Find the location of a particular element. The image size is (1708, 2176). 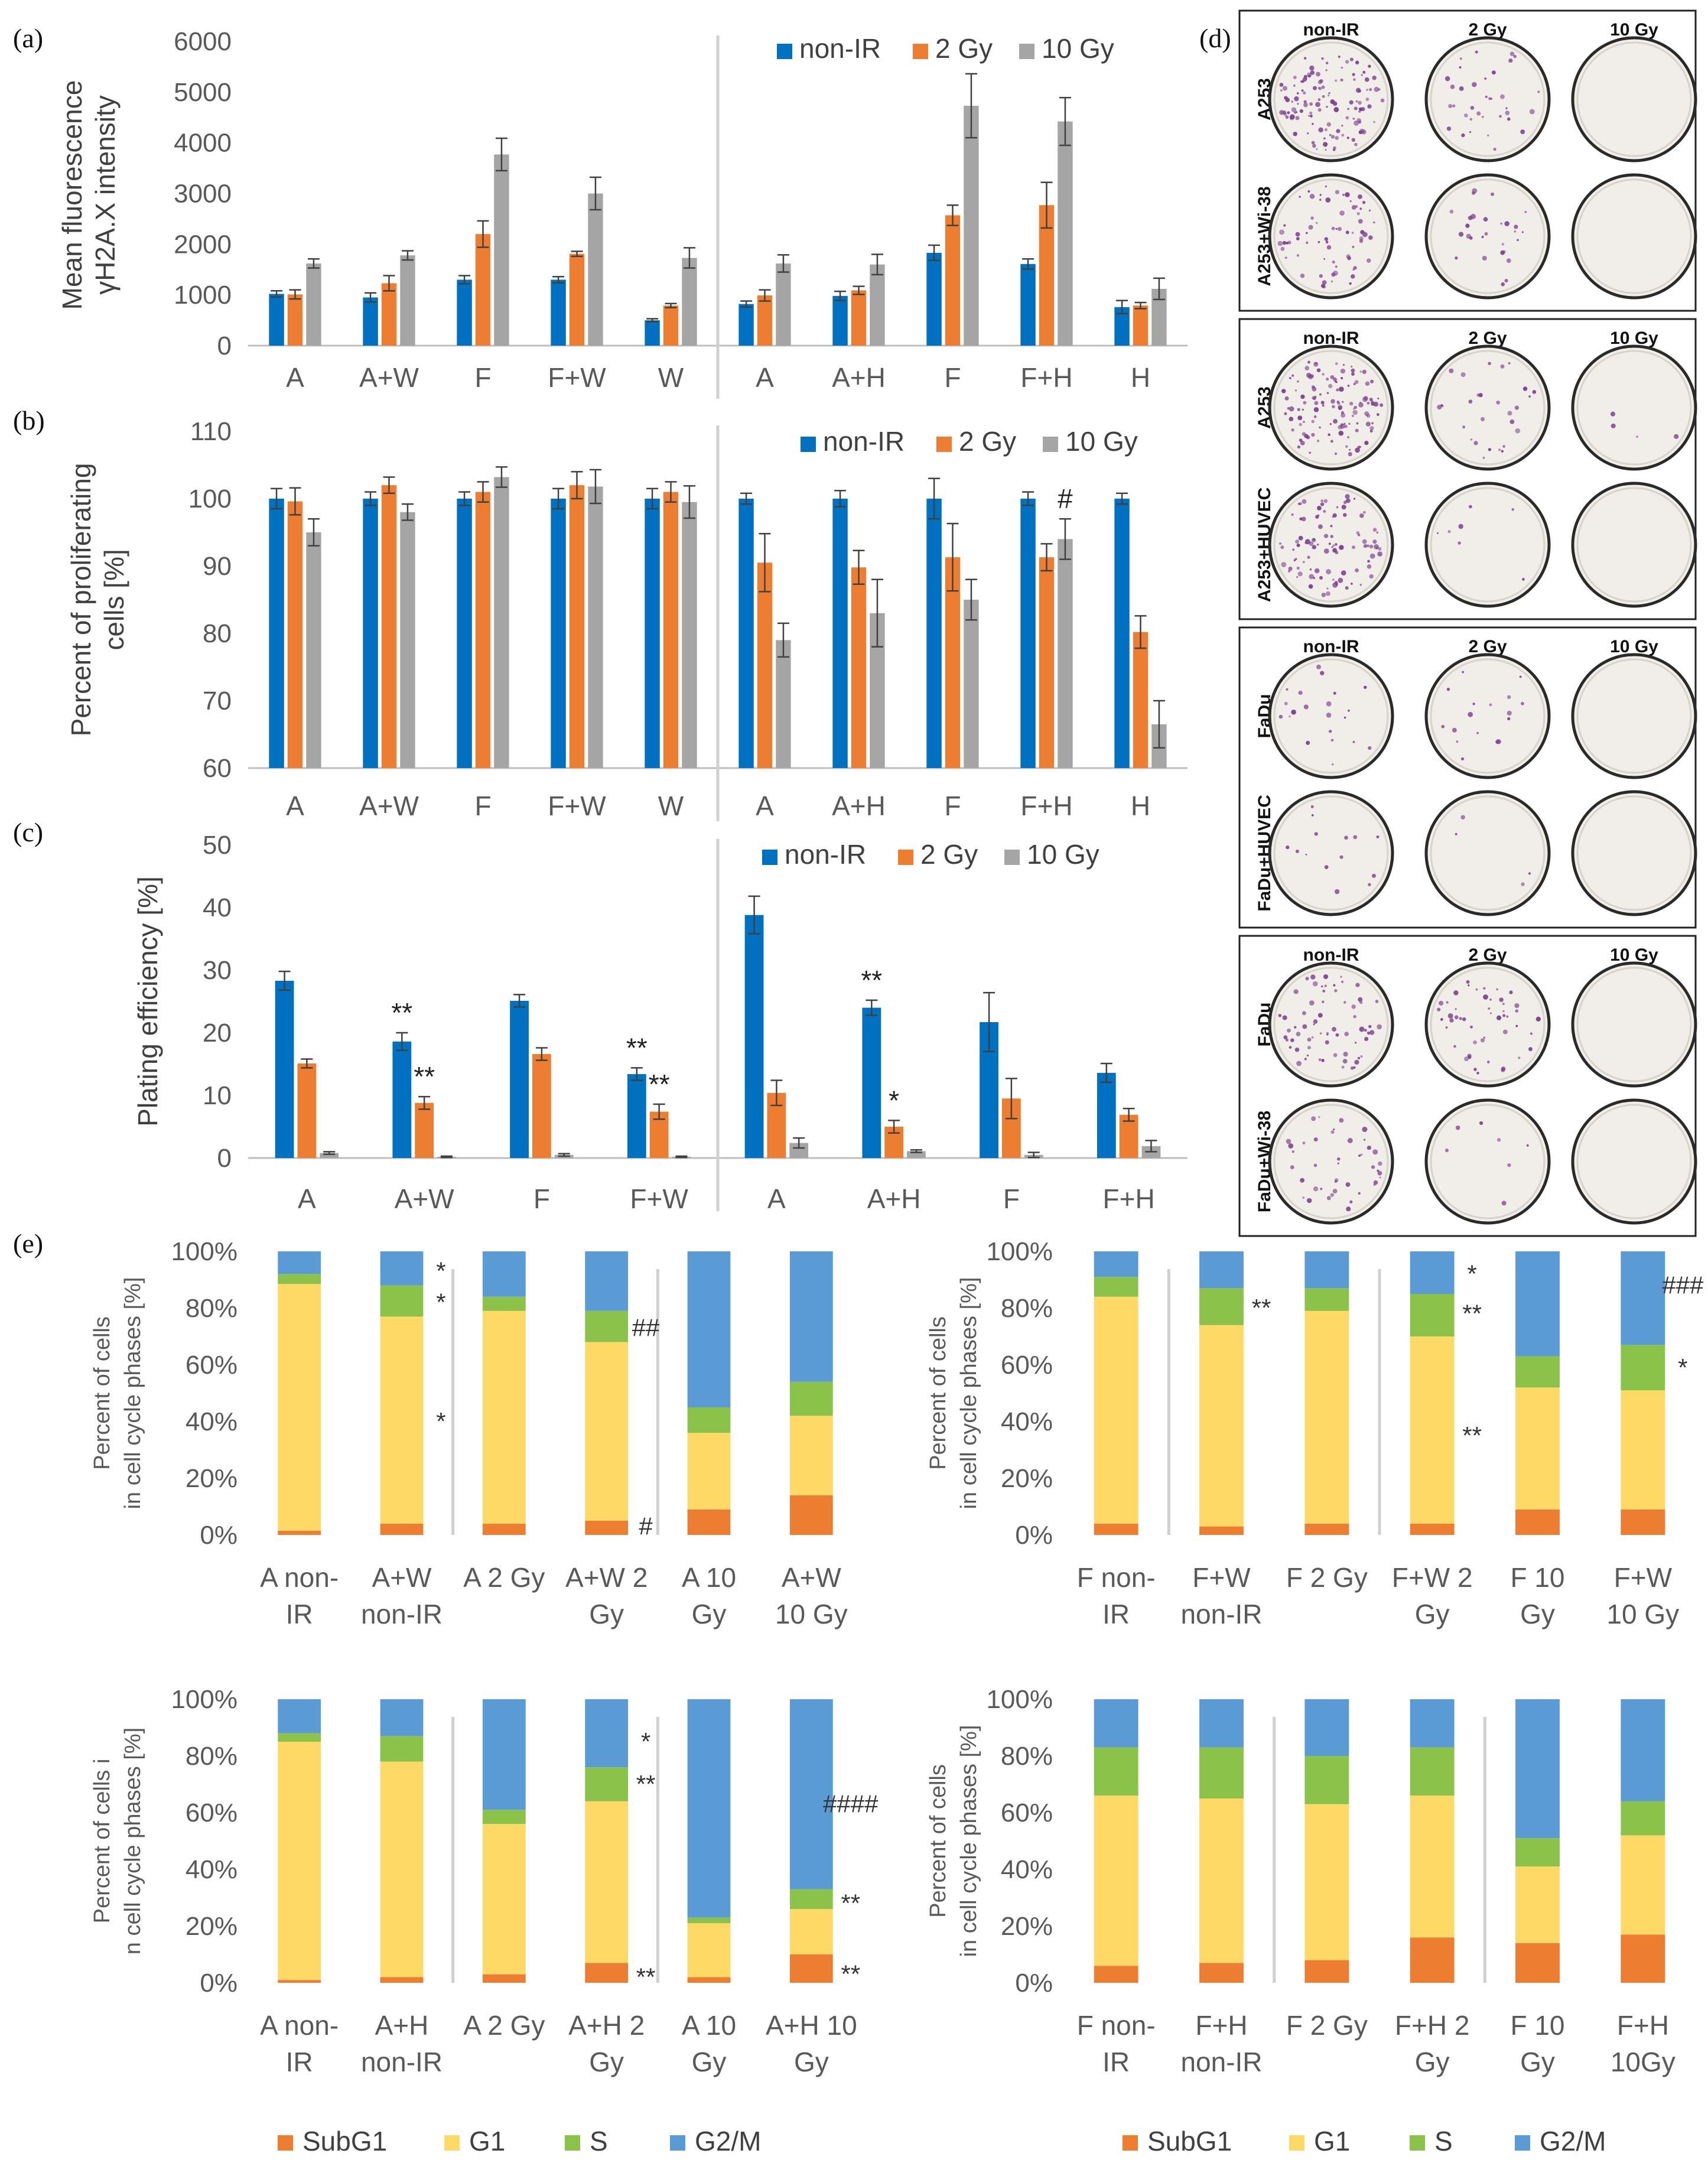

x-tick-label: F+H 2 is located at coordinates (1432, 2026).